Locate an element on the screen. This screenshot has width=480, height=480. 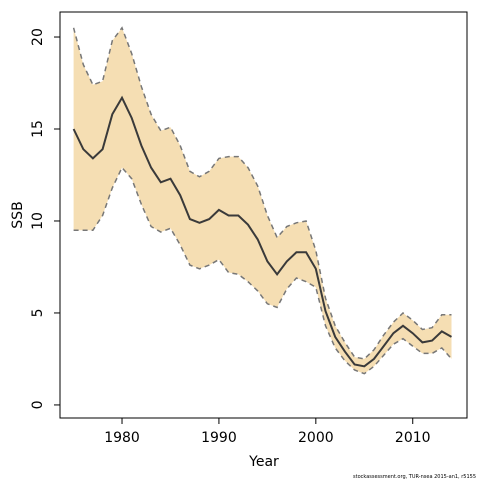
x-tick-label: 2010 is located at coordinates (413, 438).